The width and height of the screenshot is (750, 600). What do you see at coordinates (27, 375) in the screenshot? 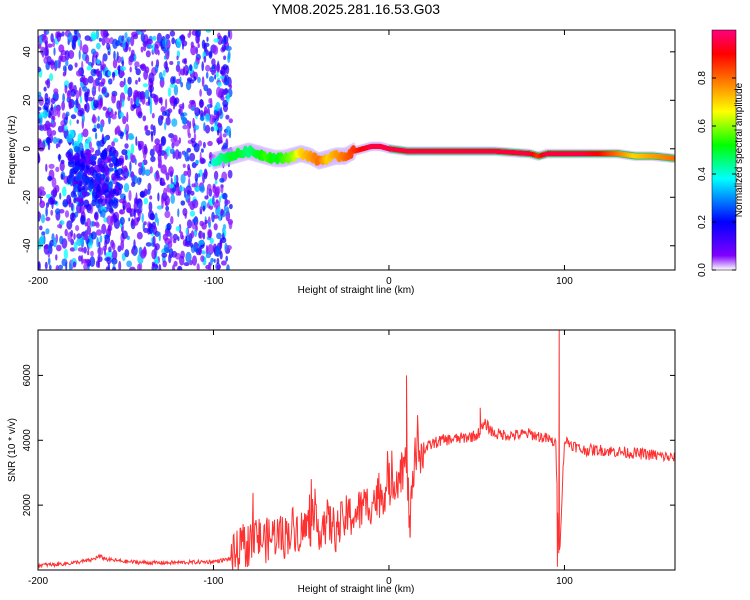
I see `snr-y-tick-label: 6000` at bounding box center [27, 375].